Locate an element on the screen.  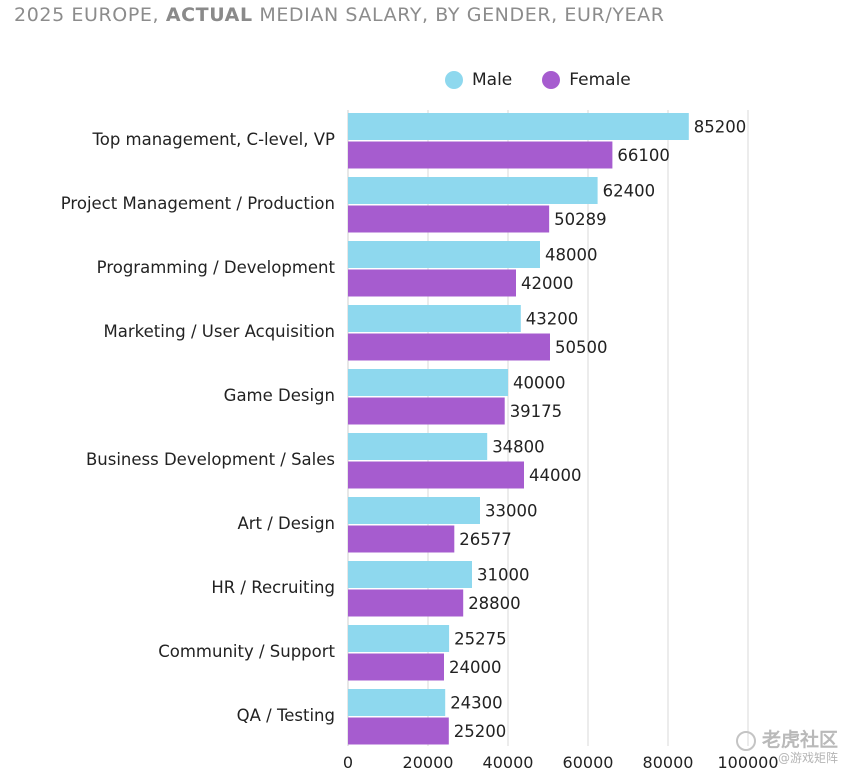
data-label-female: 39175 is located at coordinates (536, 411).